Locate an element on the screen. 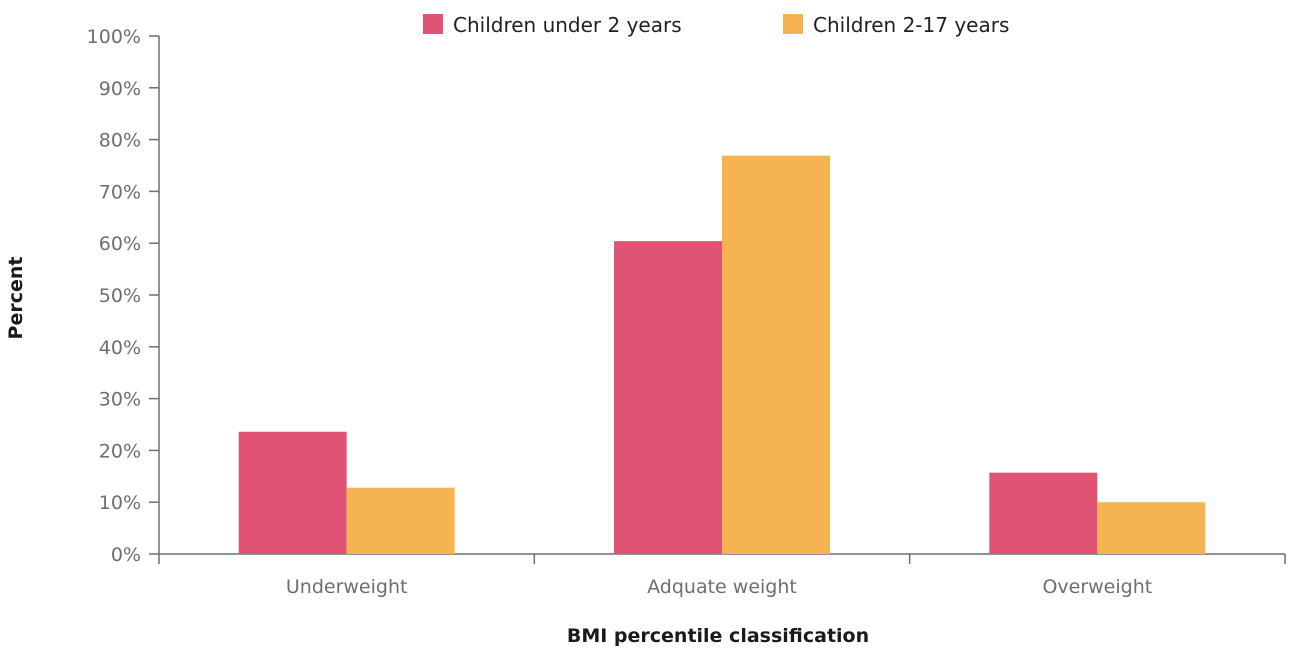  y-tick-label: 20% is located at coordinates (120, 451).